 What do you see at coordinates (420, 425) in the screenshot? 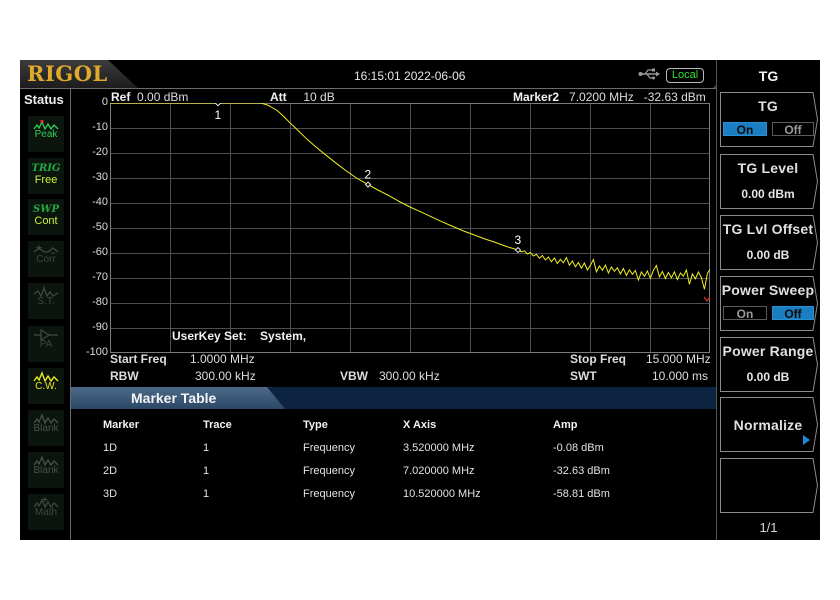
I see `col-x-axis: X Axis` at bounding box center [420, 425].